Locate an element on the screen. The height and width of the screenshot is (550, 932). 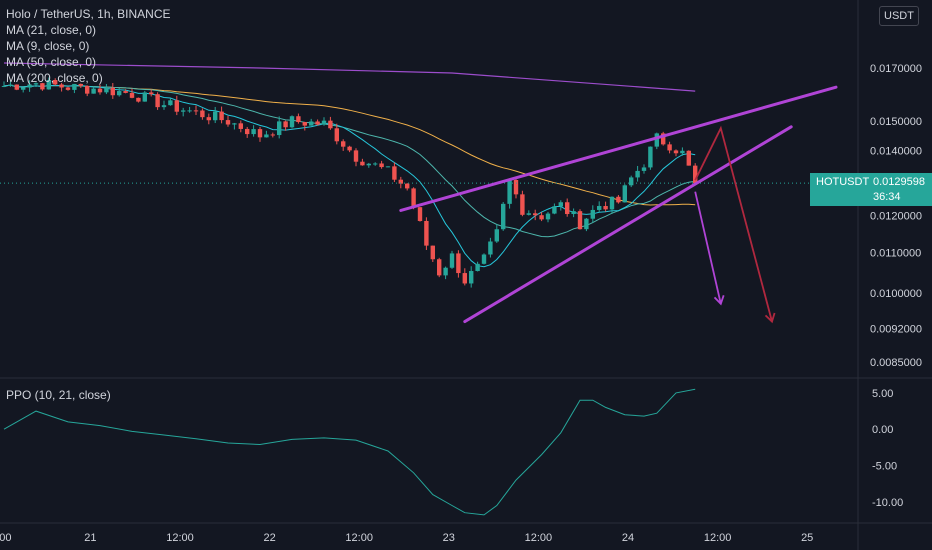
indicator-ma21: MA (21, close, 0) is located at coordinates (51, 30).